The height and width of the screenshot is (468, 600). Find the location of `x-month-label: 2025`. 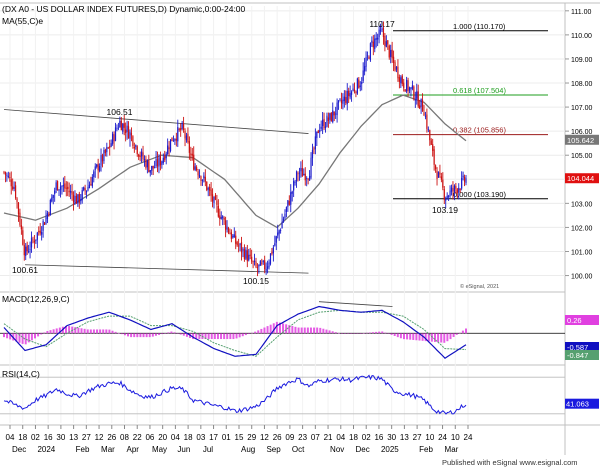

x-month-label: 2025 is located at coordinates (390, 449).